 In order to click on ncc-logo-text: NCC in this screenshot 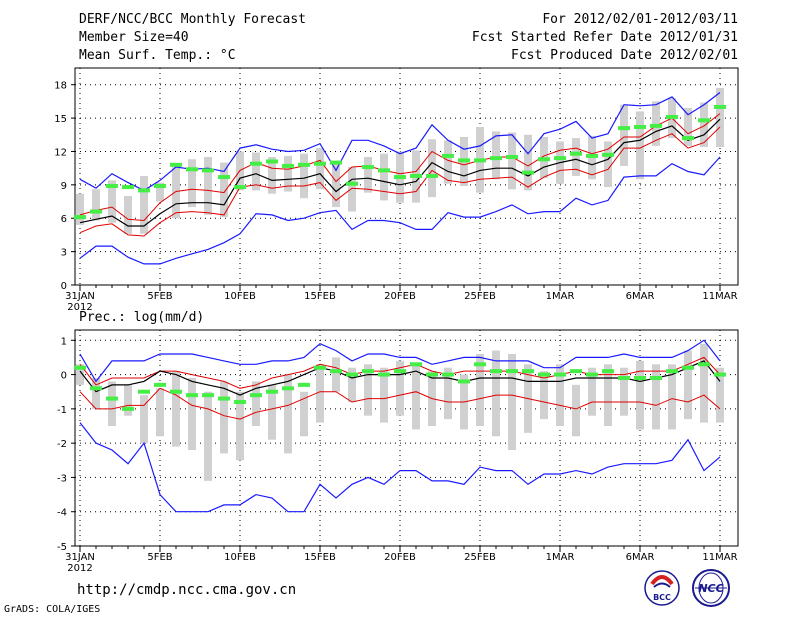, I will do `click(710, 588)`.